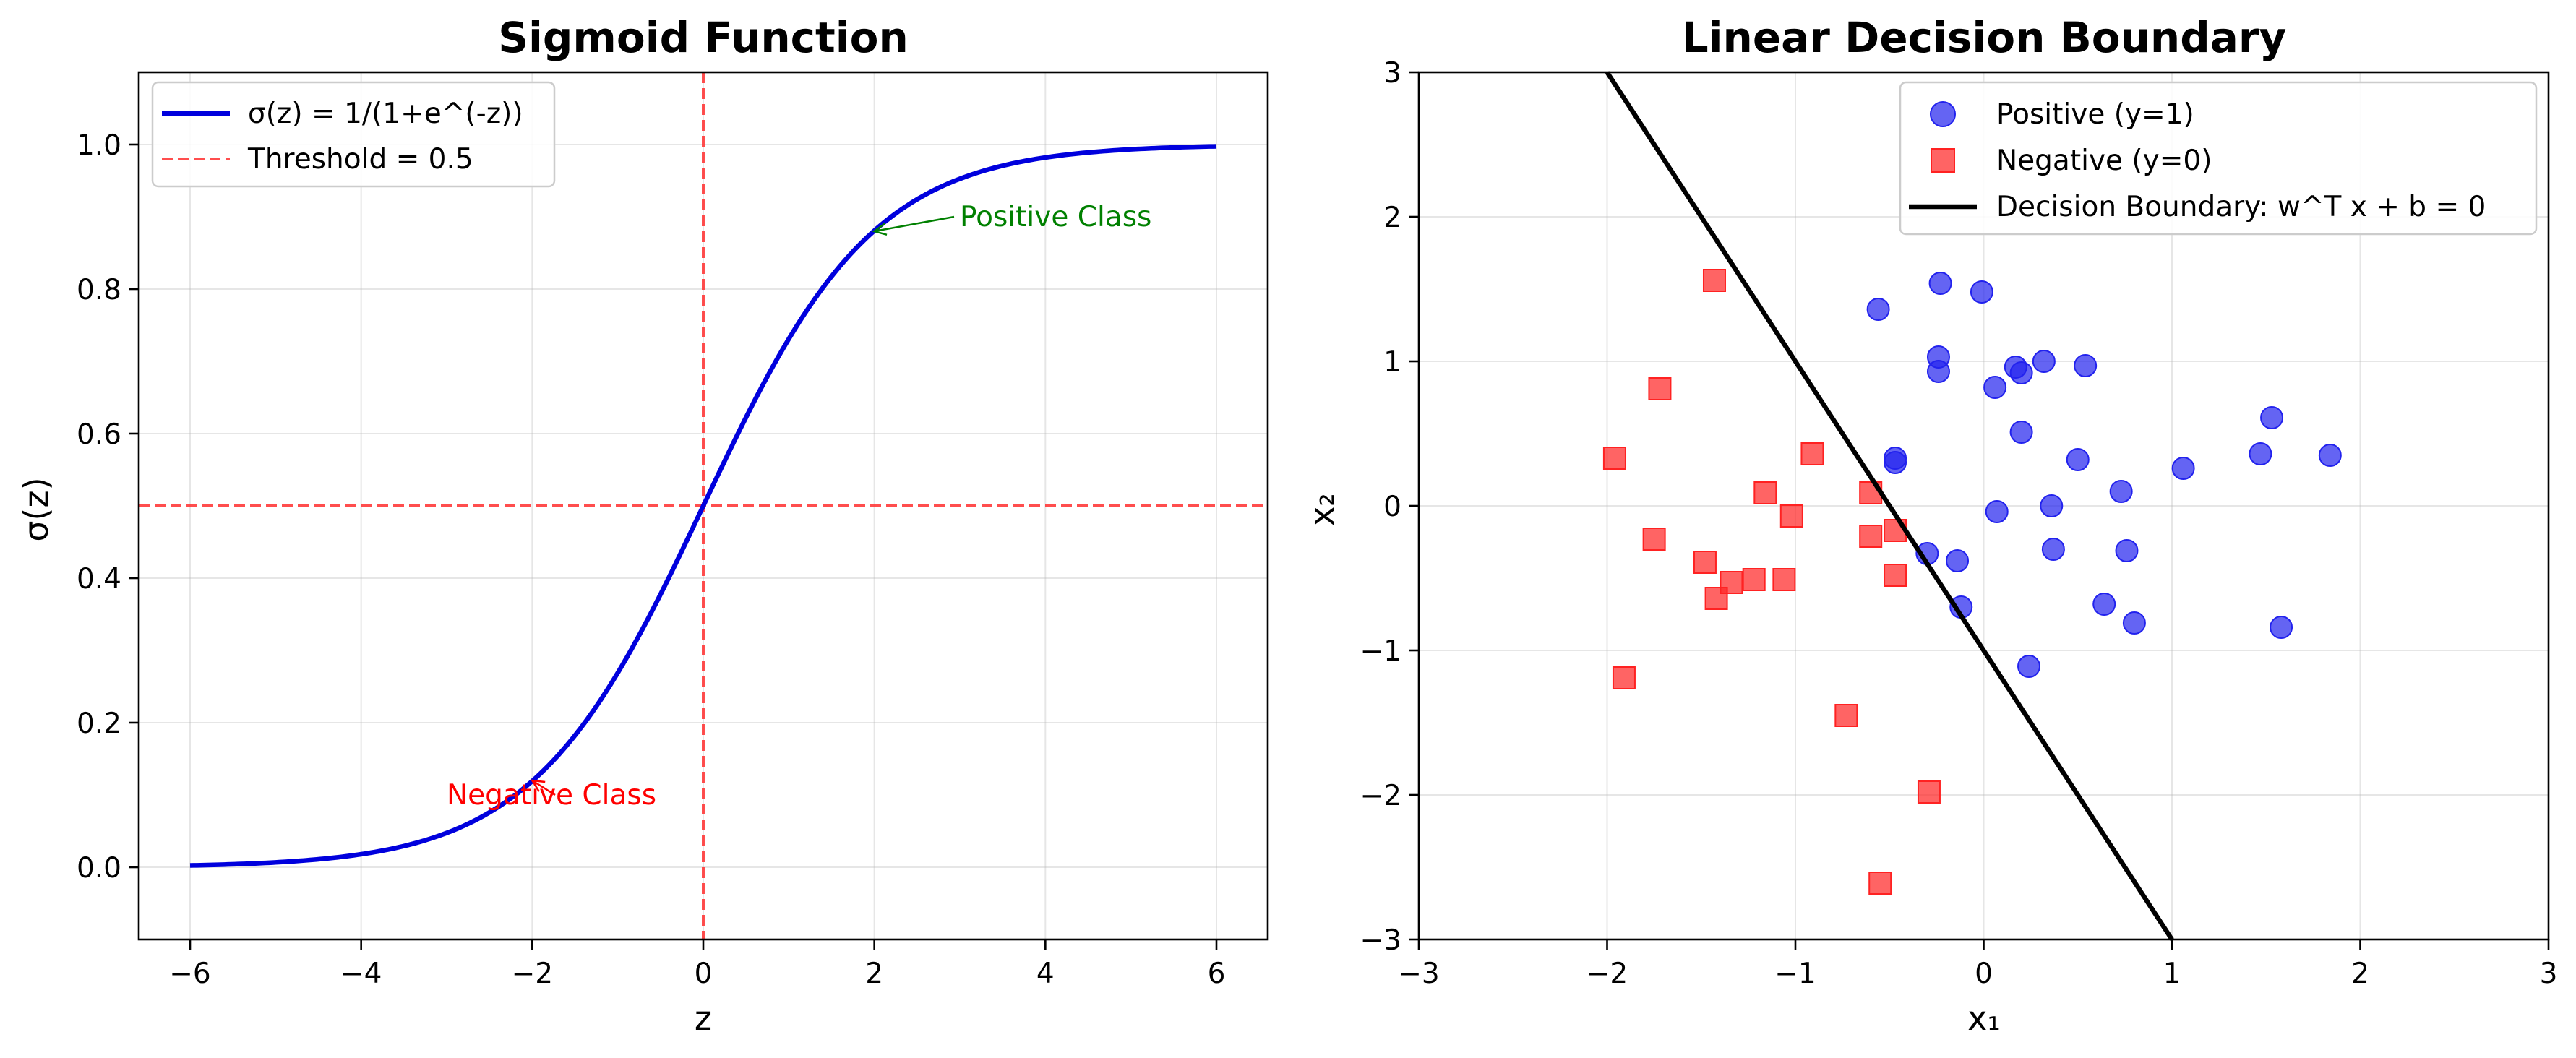 This screenshot has height=1058, width=2576. Describe the element at coordinates (880, 229) in the screenshot. I see `positive-class-arrowhead` at that location.